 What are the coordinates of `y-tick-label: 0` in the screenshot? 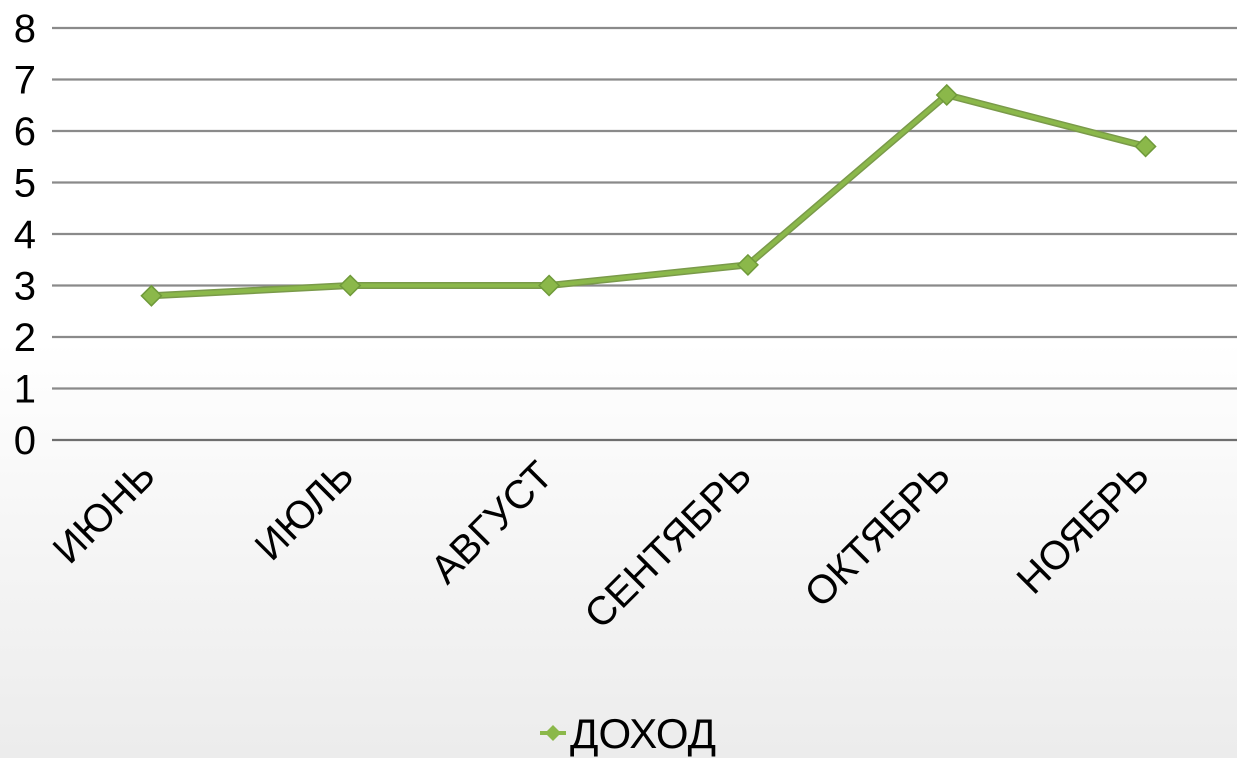 It's located at (25, 441).